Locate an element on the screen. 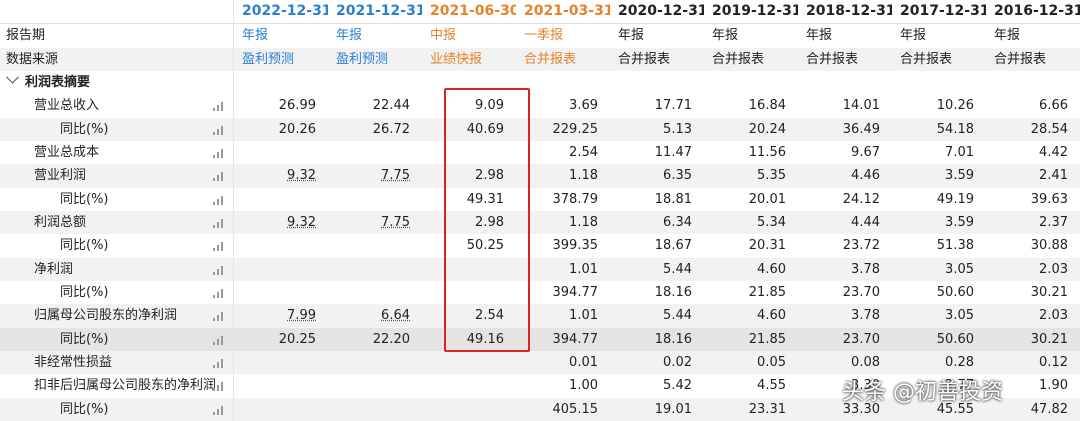 The image size is (1080, 421). value-cell: 19.01 is located at coordinates (673, 409).